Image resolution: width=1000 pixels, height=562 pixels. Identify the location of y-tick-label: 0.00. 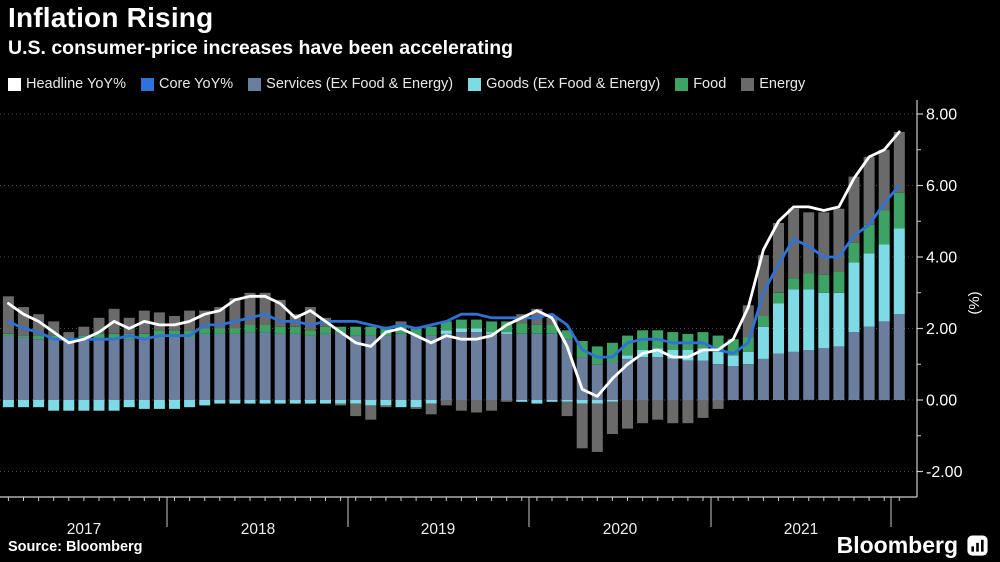
(941, 401).